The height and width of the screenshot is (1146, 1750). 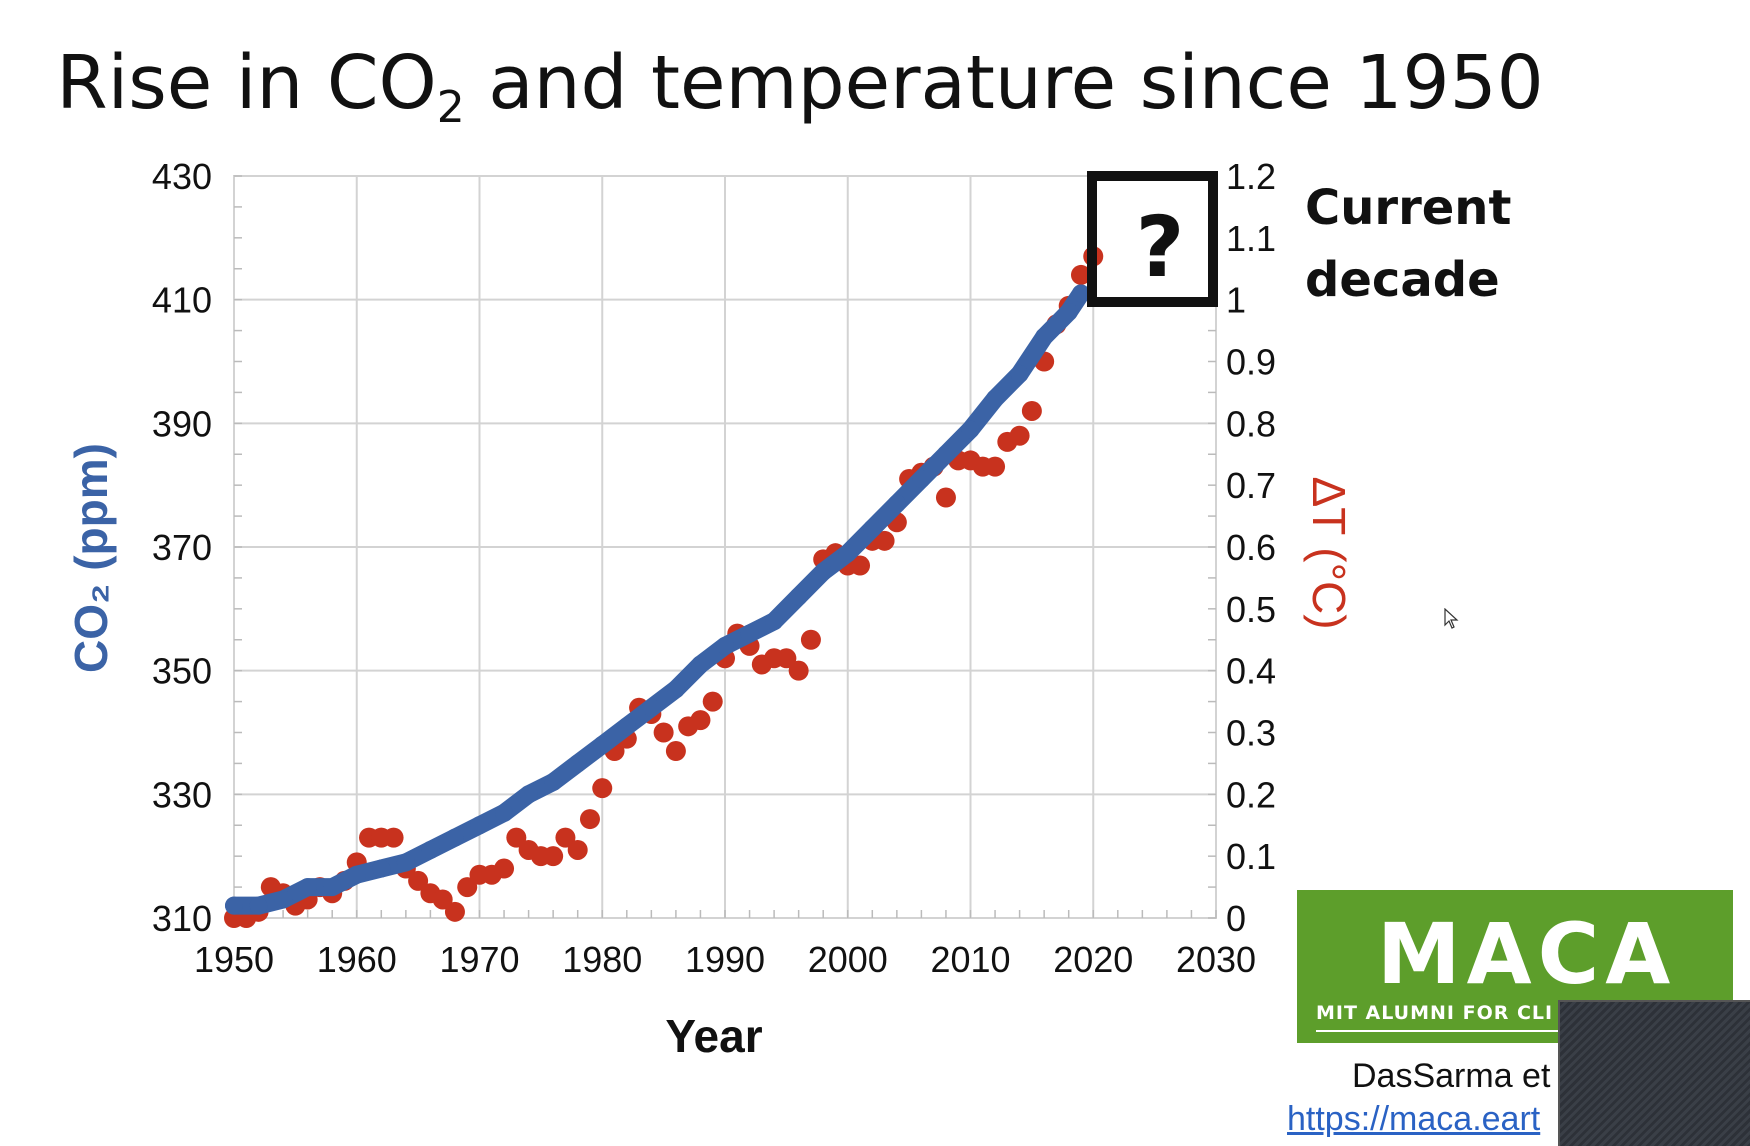 I want to click on logo-subtext: MIT ALUMNI FOR CLI, so click(x=1435, y=1013).